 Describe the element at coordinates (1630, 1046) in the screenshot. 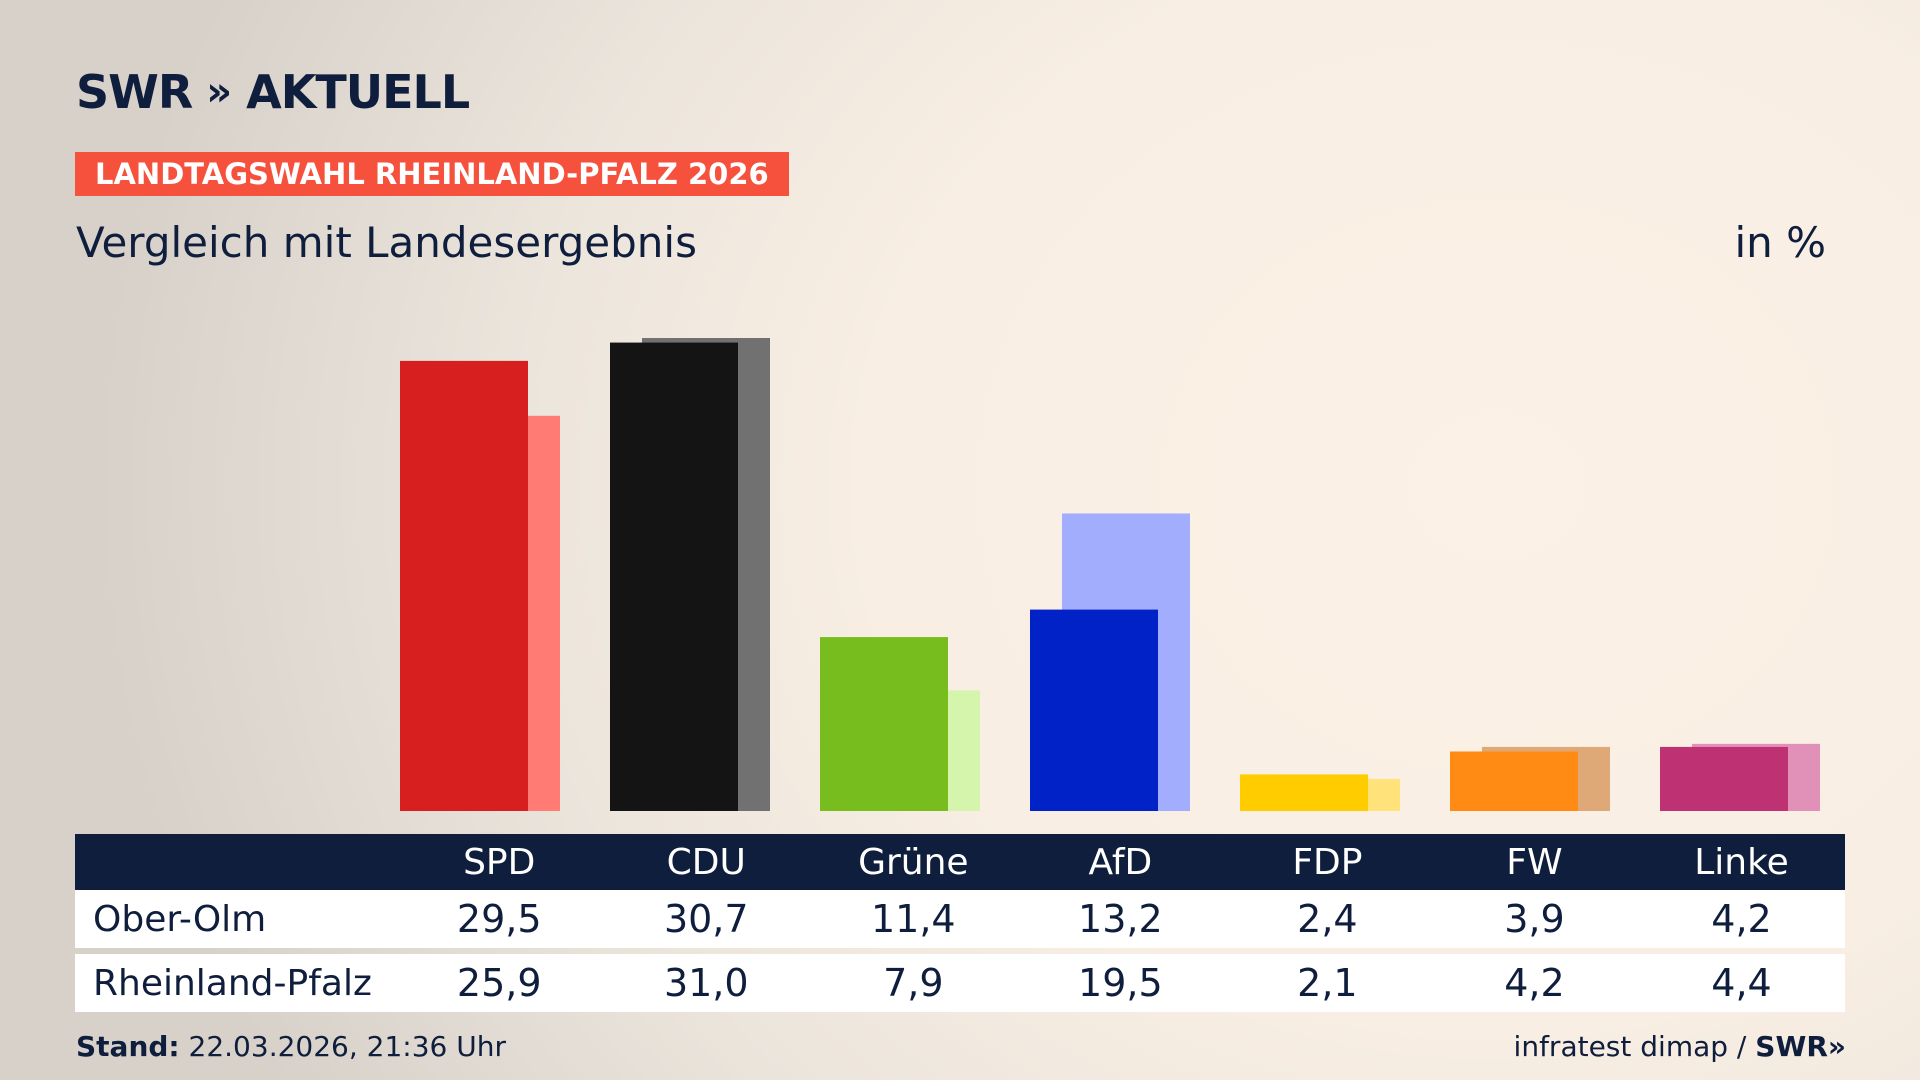

I see `source-text: infratest dimap /` at that location.